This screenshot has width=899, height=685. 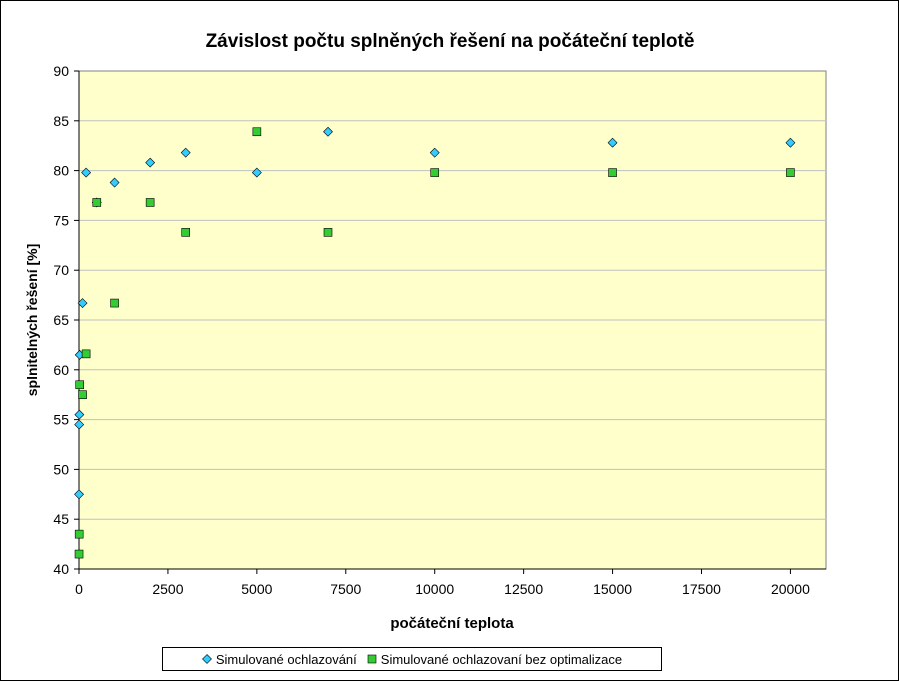 I want to click on y-tick-label: 55, so click(x=61, y=420).